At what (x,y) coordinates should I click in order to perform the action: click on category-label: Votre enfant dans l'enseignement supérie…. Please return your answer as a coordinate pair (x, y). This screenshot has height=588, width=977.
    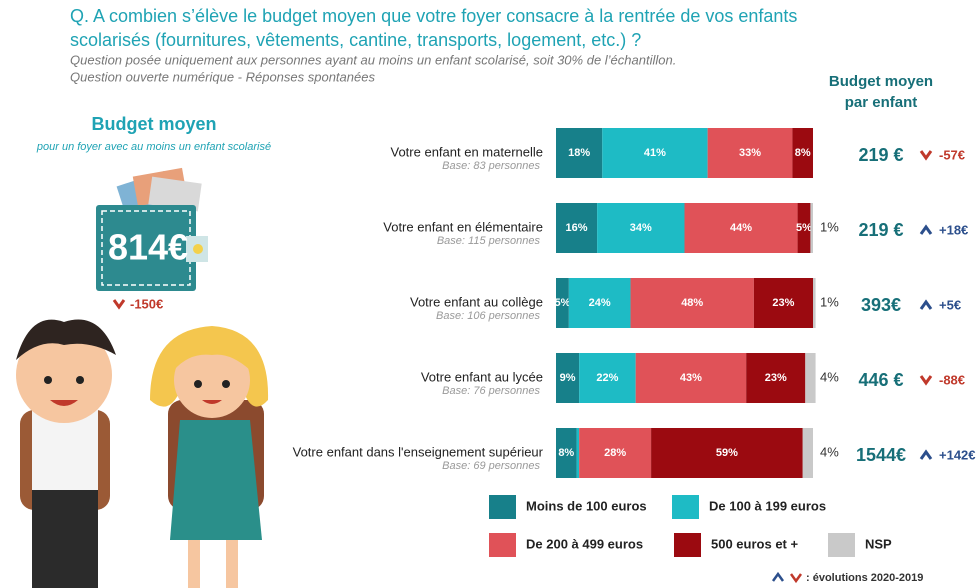
    Looking at the image, I should click on (418, 451).